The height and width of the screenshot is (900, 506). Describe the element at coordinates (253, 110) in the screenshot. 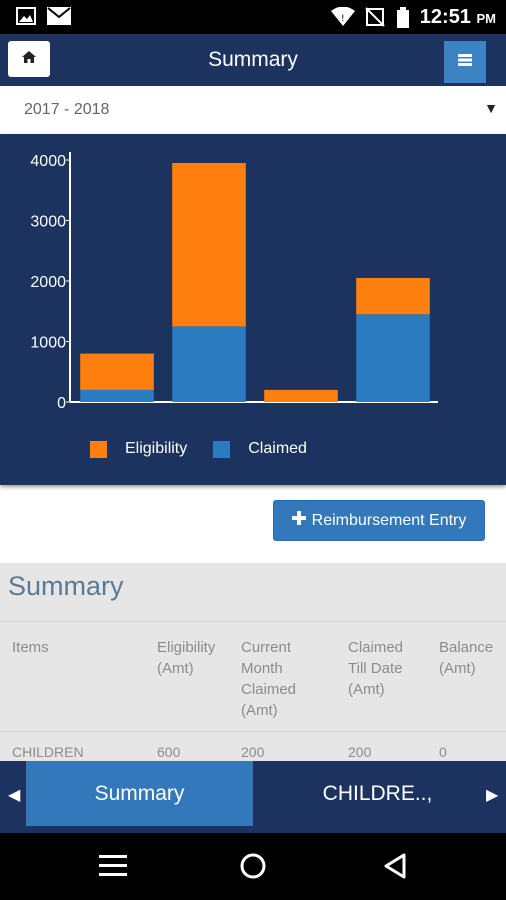

I see `year-dropdown: 2017 - 2018 ▼` at that location.